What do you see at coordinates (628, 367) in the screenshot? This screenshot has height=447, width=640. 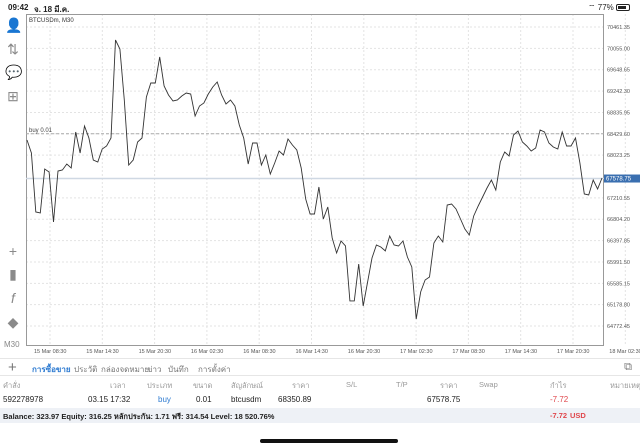 I see `layout-icon: ⧉` at bounding box center [628, 367].